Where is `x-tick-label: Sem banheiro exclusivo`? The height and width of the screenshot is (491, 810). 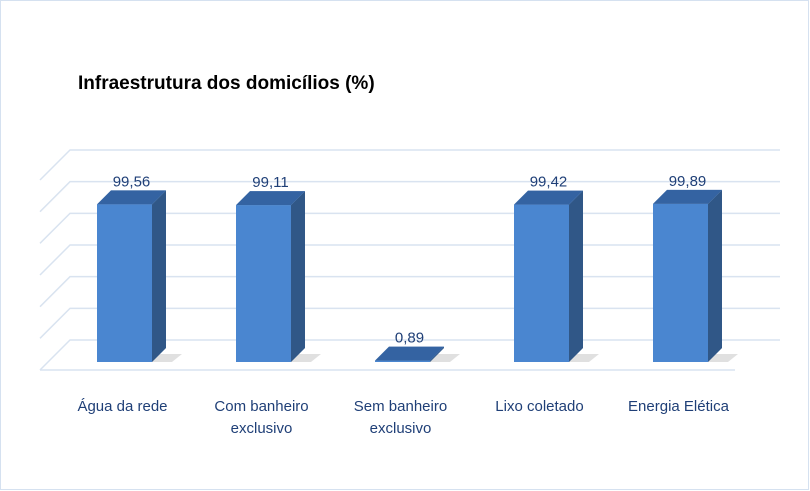 x-tick-label: Sem banheiro exclusivo is located at coordinates (400, 417).